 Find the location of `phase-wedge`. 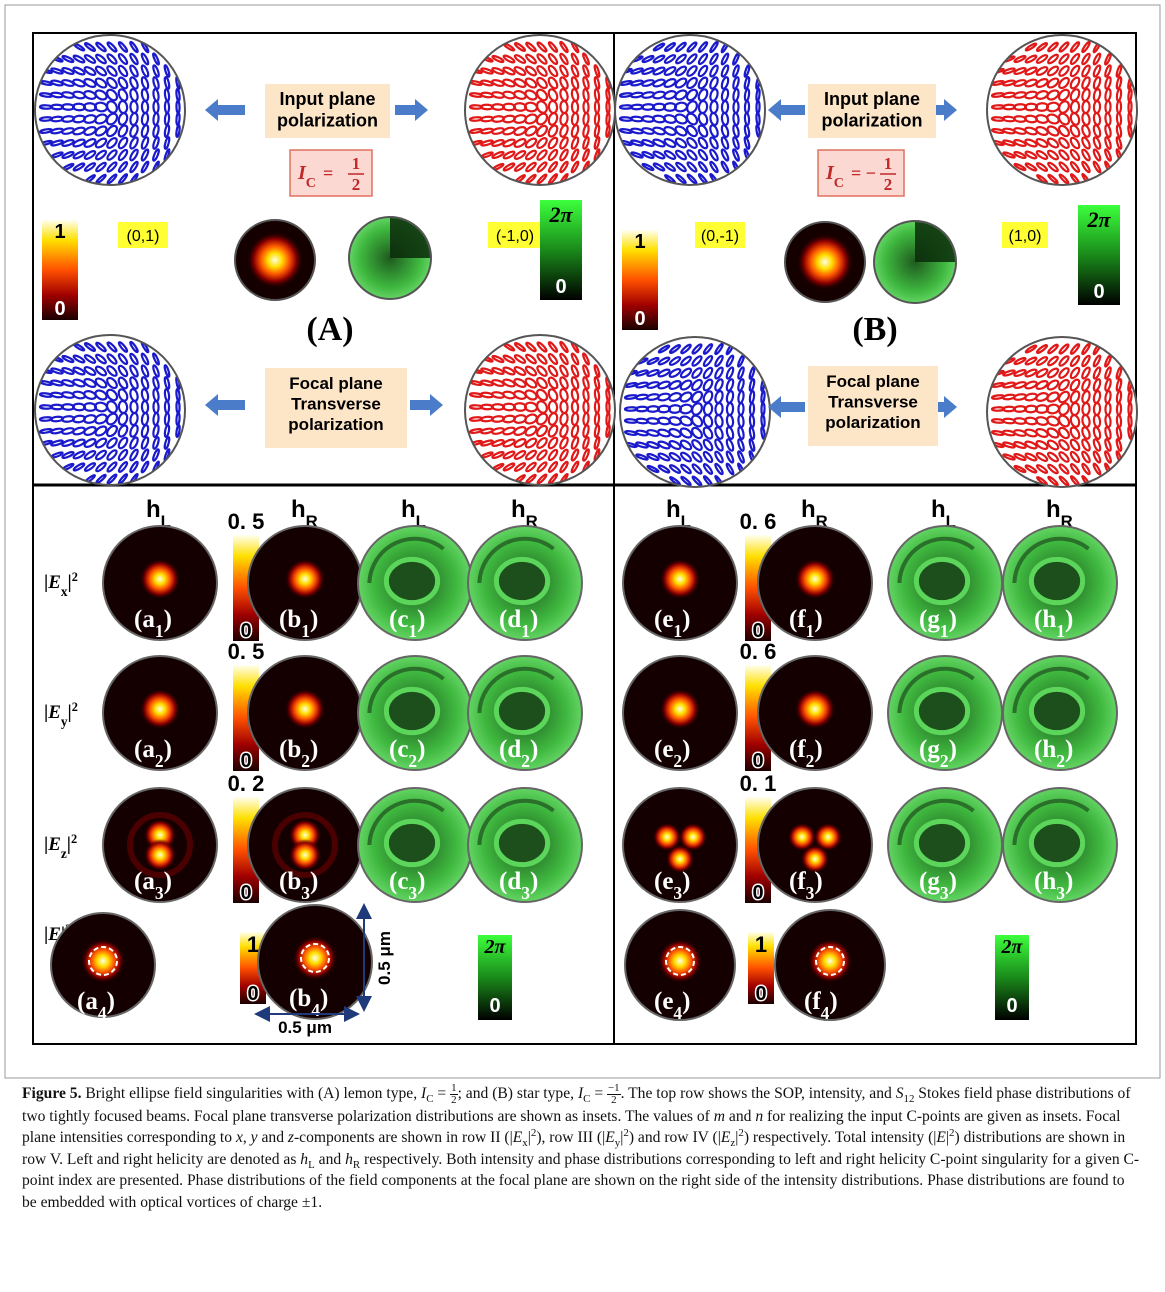

phase-wedge is located at coordinates (935, 242).